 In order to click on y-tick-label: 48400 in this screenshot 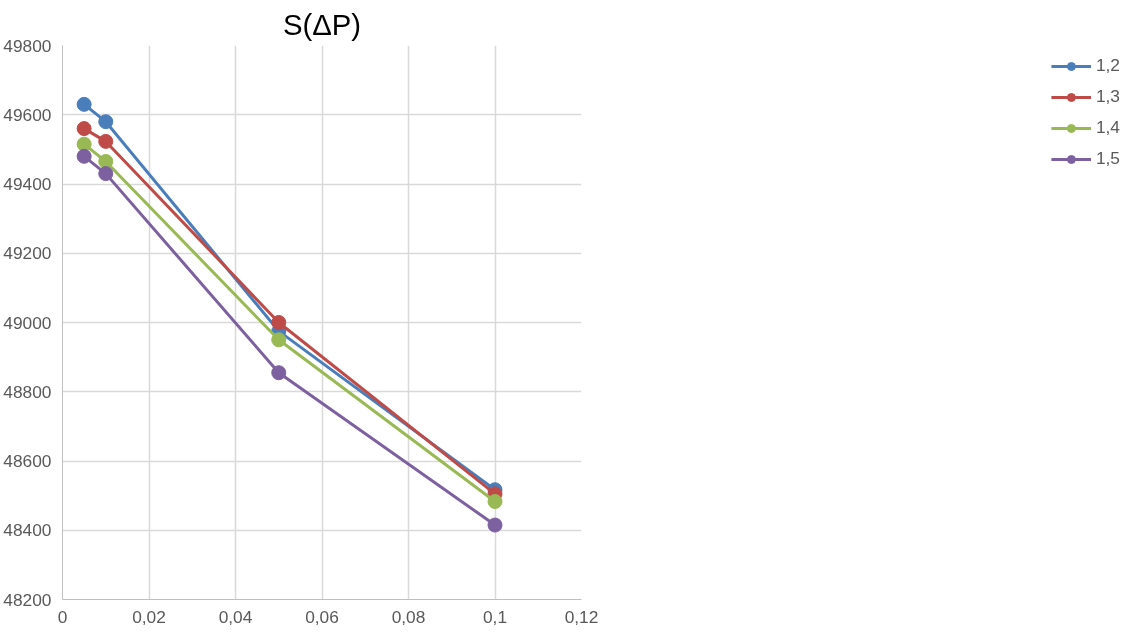, I will do `click(27, 530)`.